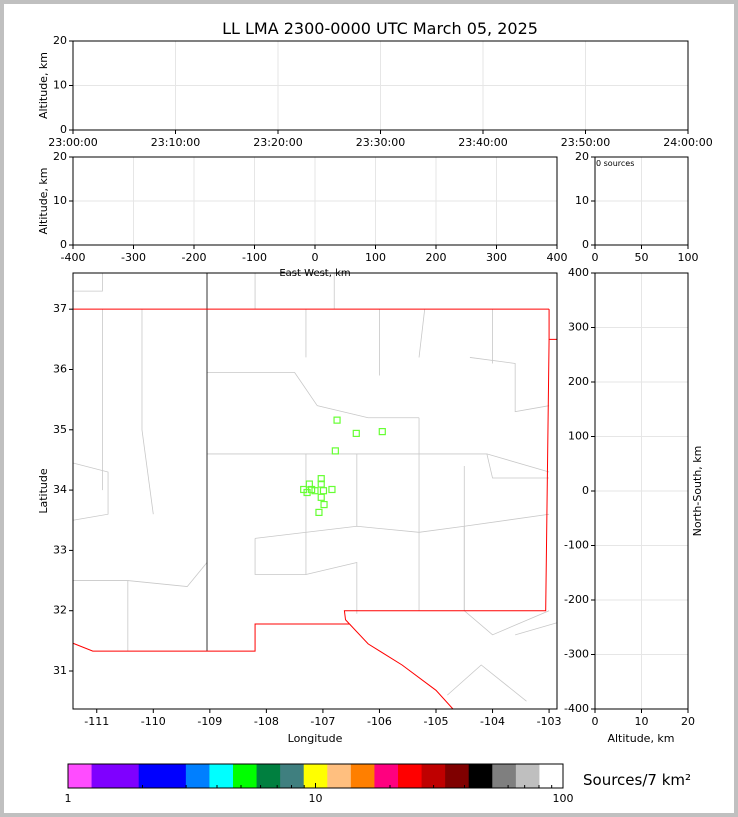  I want to click on y-axis-label: North-South, km, so click(697, 491).